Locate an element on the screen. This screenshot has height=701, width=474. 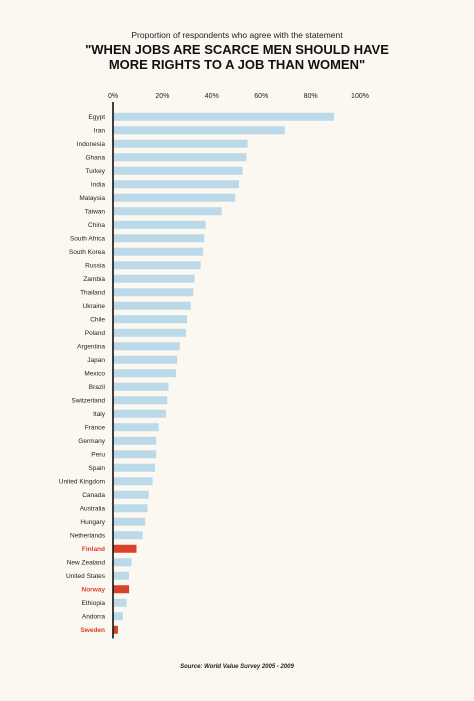
category-label: Chile is located at coordinates (97, 320).